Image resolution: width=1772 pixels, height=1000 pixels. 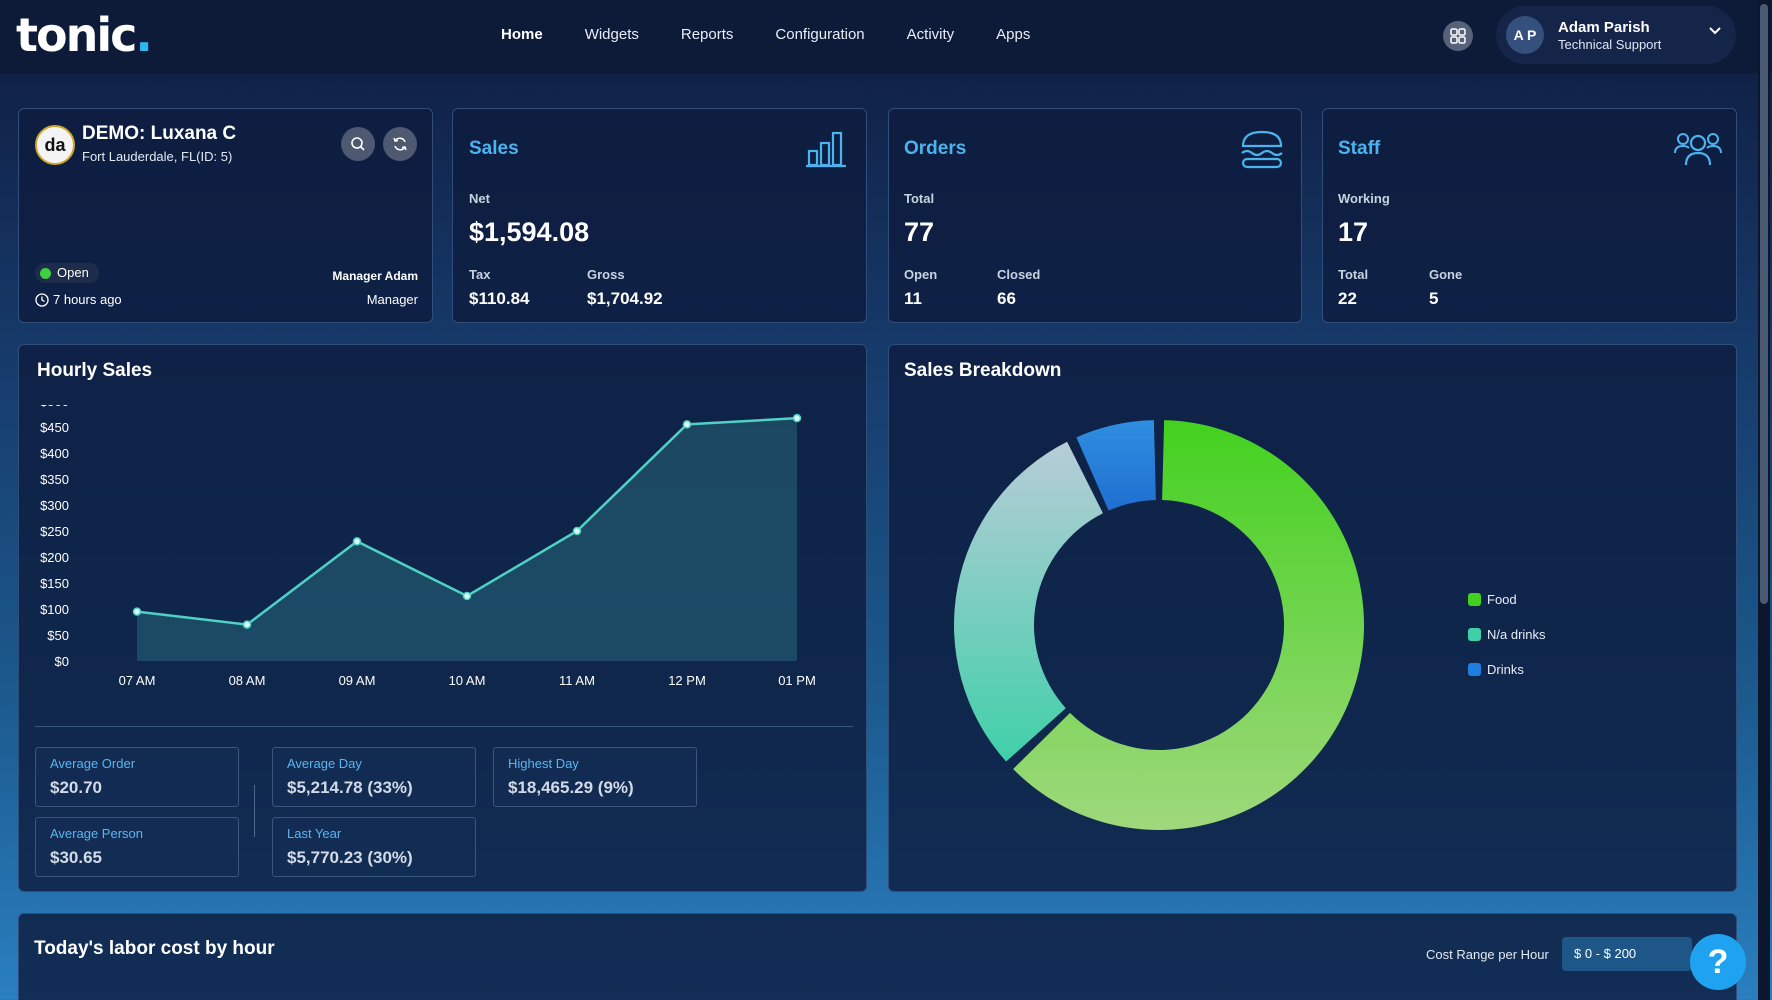 What do you see at coordinates (1627, 954) in the screenshot?
I see `cost-range-select: $ 0 - $ 200` at bounding box center [1627, 954].